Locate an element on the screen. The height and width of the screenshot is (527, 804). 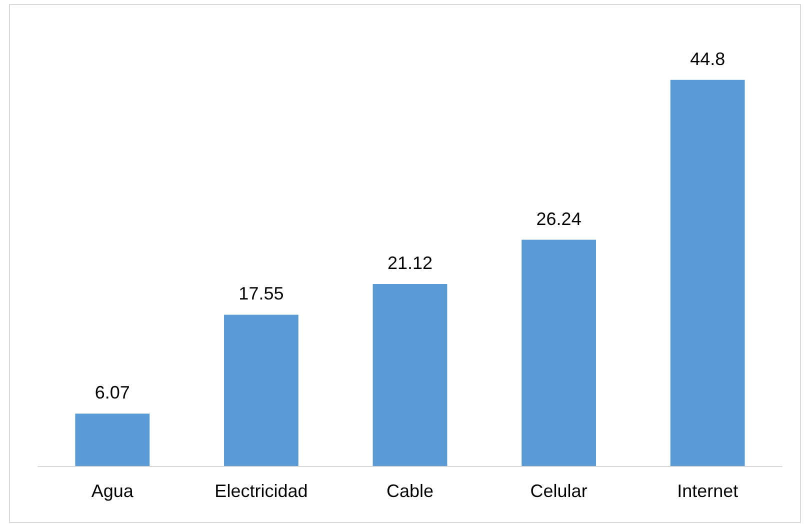
x-tick-label: Cable is located at coordinates (410, 491).